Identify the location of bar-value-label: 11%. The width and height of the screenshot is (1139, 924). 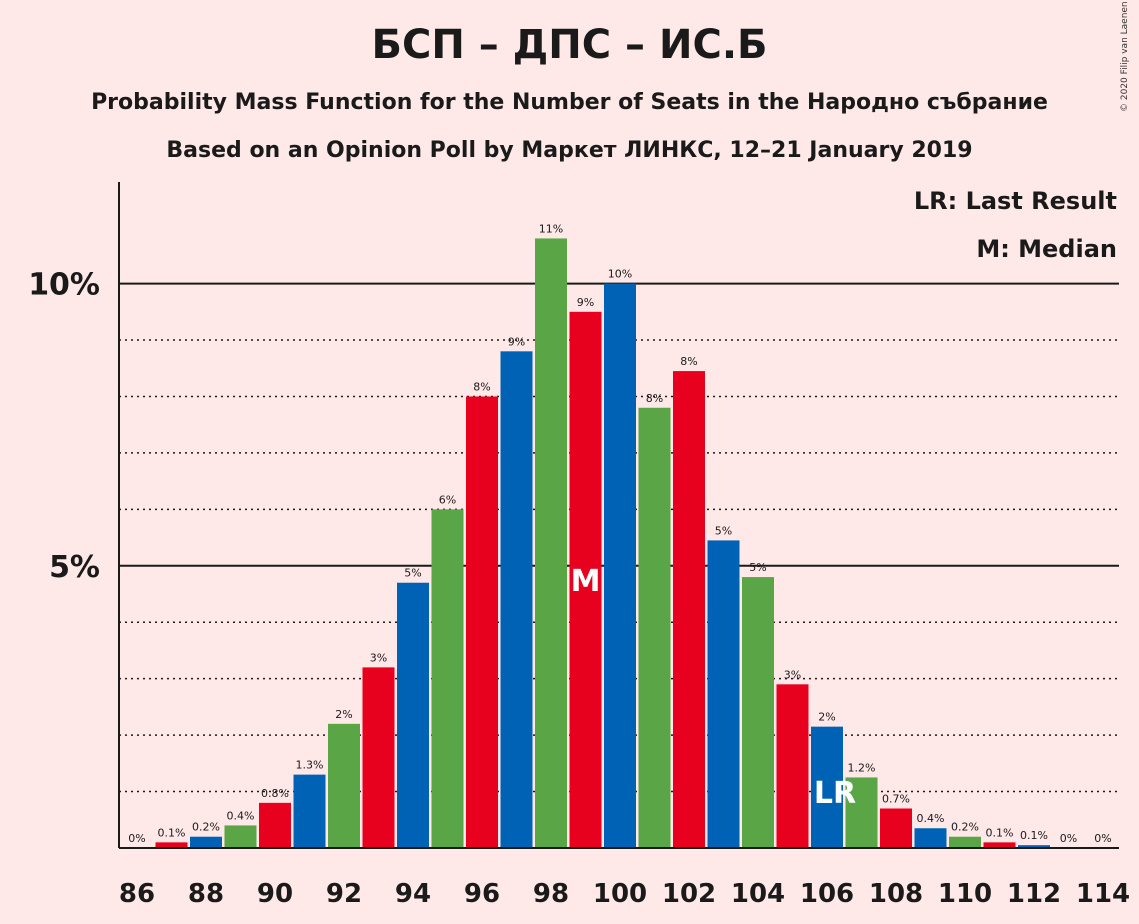
(551, 228).